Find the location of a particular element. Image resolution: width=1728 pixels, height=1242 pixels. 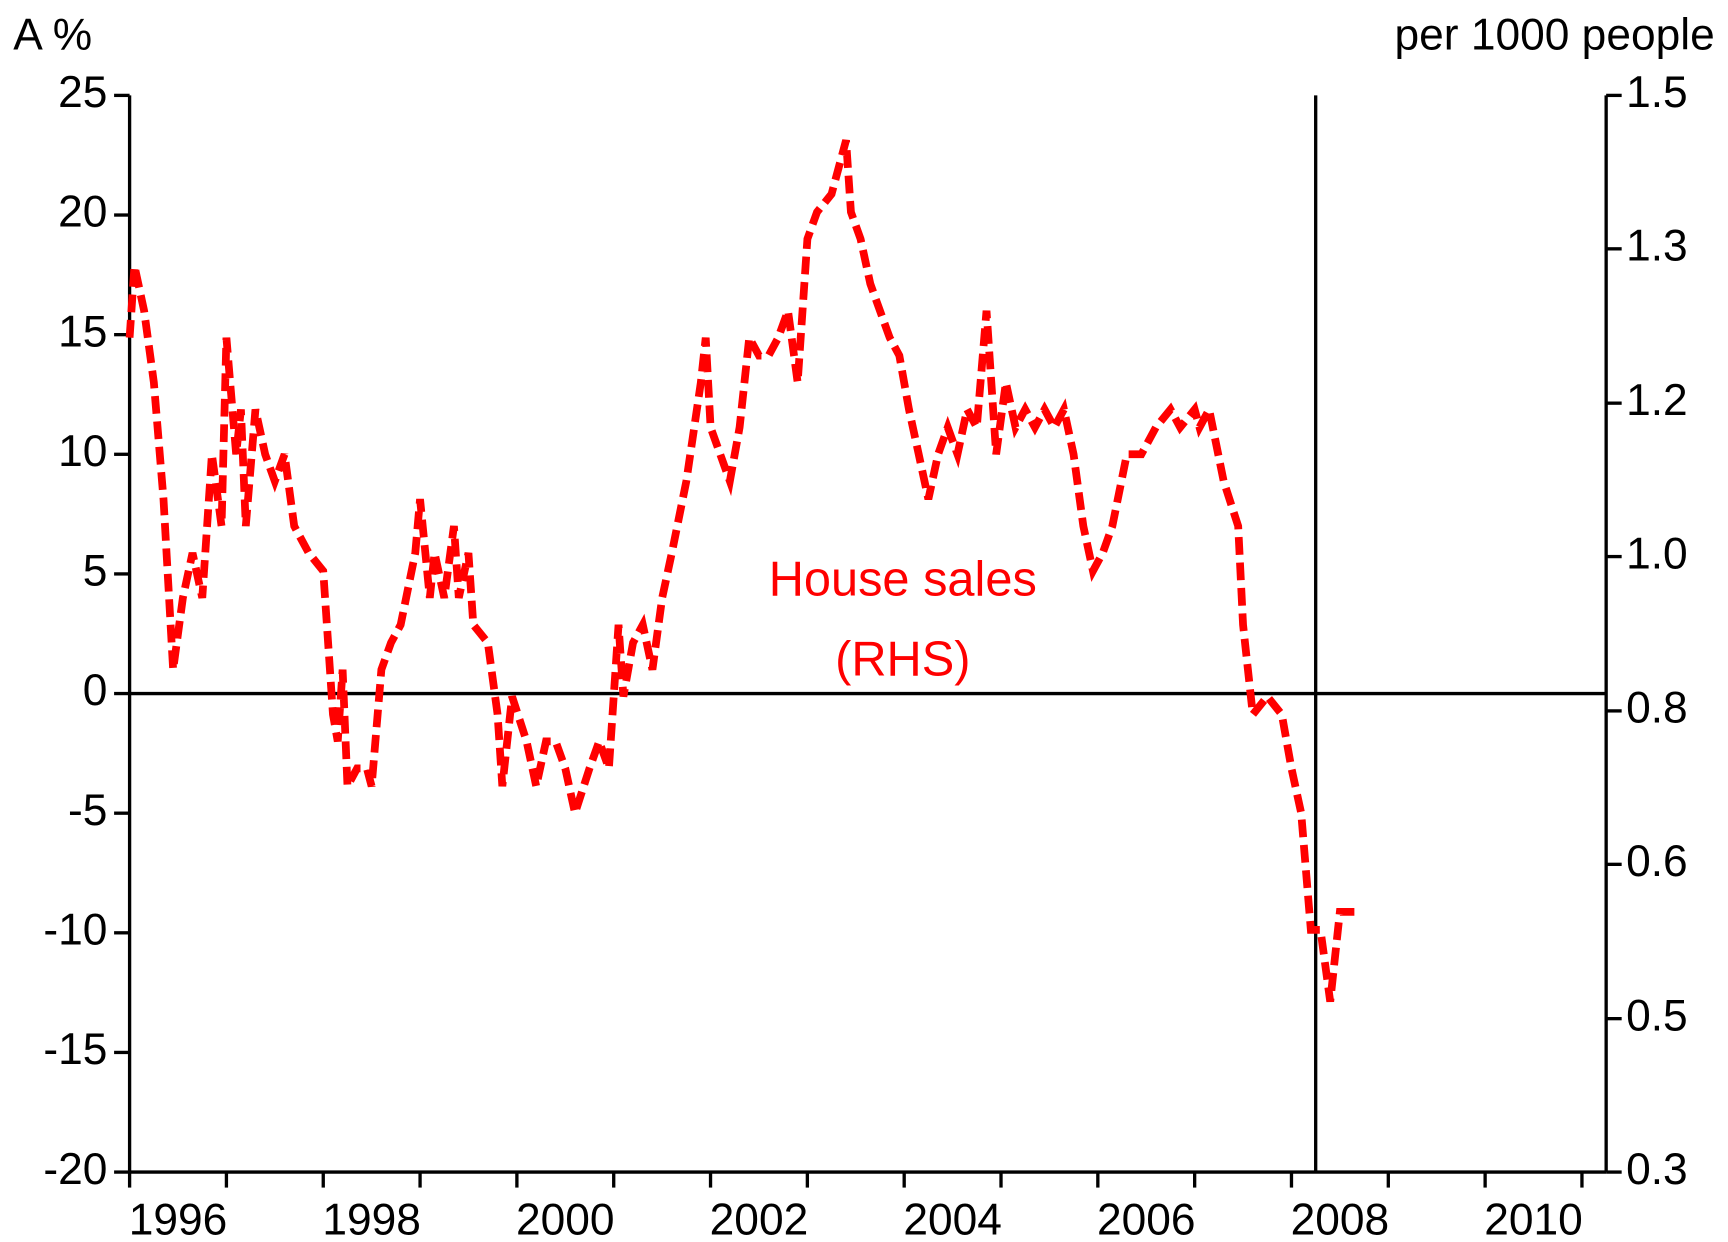

y2-tick-label: 0.5 is located at coordinates (1657, 1015).